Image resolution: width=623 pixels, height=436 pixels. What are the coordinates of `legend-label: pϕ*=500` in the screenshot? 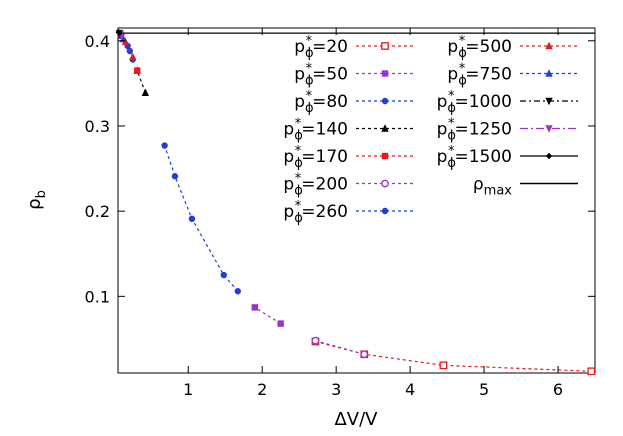 It's located at (479, 47).